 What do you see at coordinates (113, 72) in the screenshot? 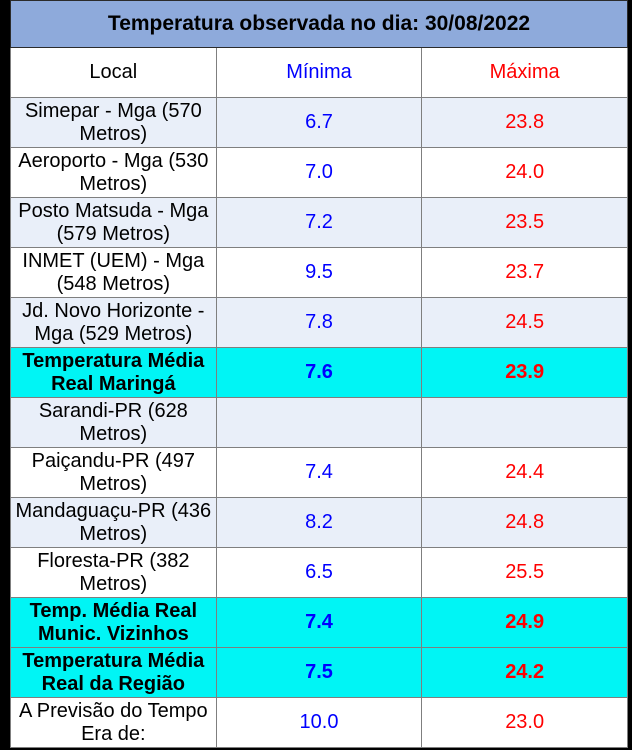
I see `header-local: Local` at bounding box center [113, 72].